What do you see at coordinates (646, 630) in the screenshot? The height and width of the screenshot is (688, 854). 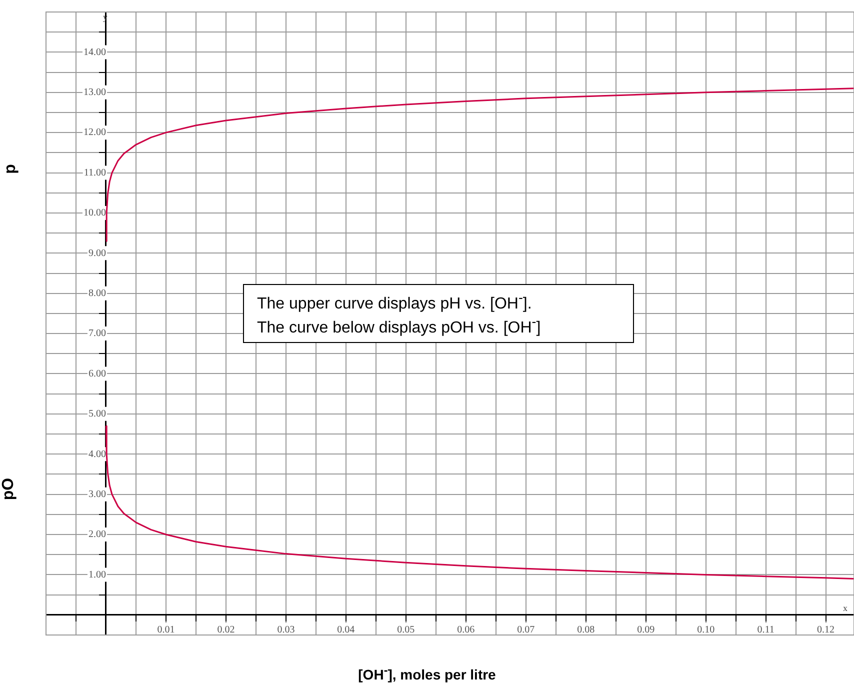 I see `x-tick-label: 0.09` at bounding box center [646, 630].